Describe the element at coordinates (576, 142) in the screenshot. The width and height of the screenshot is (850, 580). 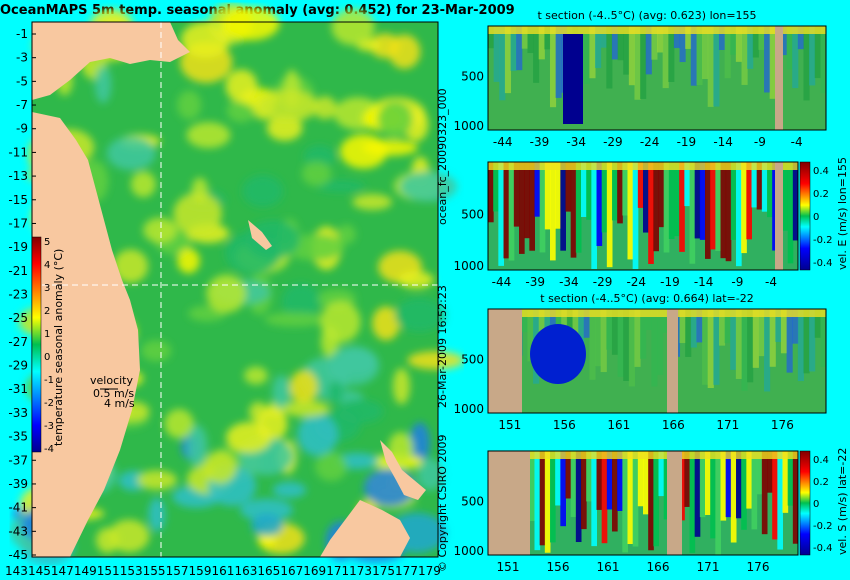
I see `section-x-tick: -34` at that location.